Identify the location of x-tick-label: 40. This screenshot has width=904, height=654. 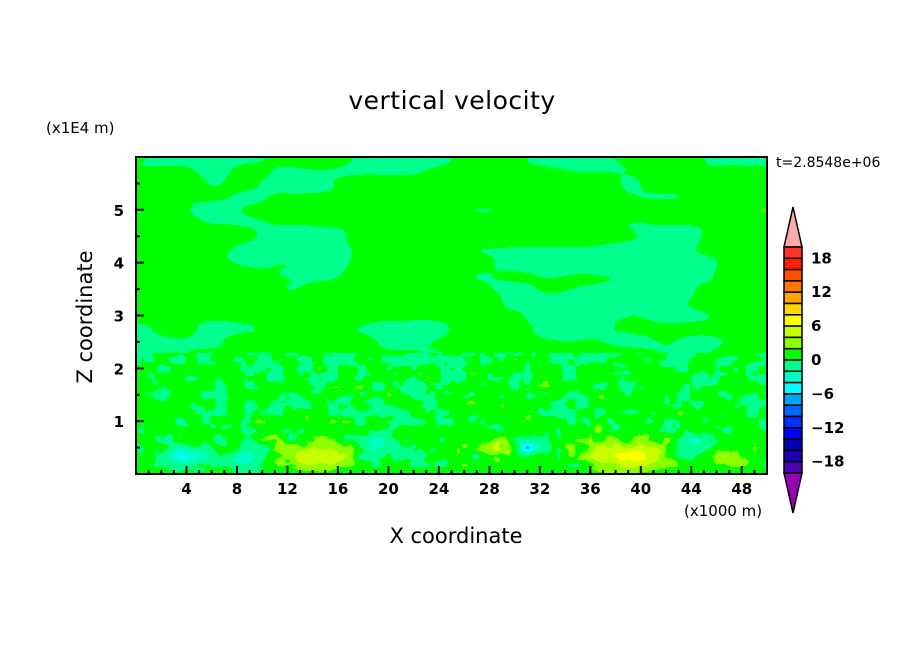
(640, 489).